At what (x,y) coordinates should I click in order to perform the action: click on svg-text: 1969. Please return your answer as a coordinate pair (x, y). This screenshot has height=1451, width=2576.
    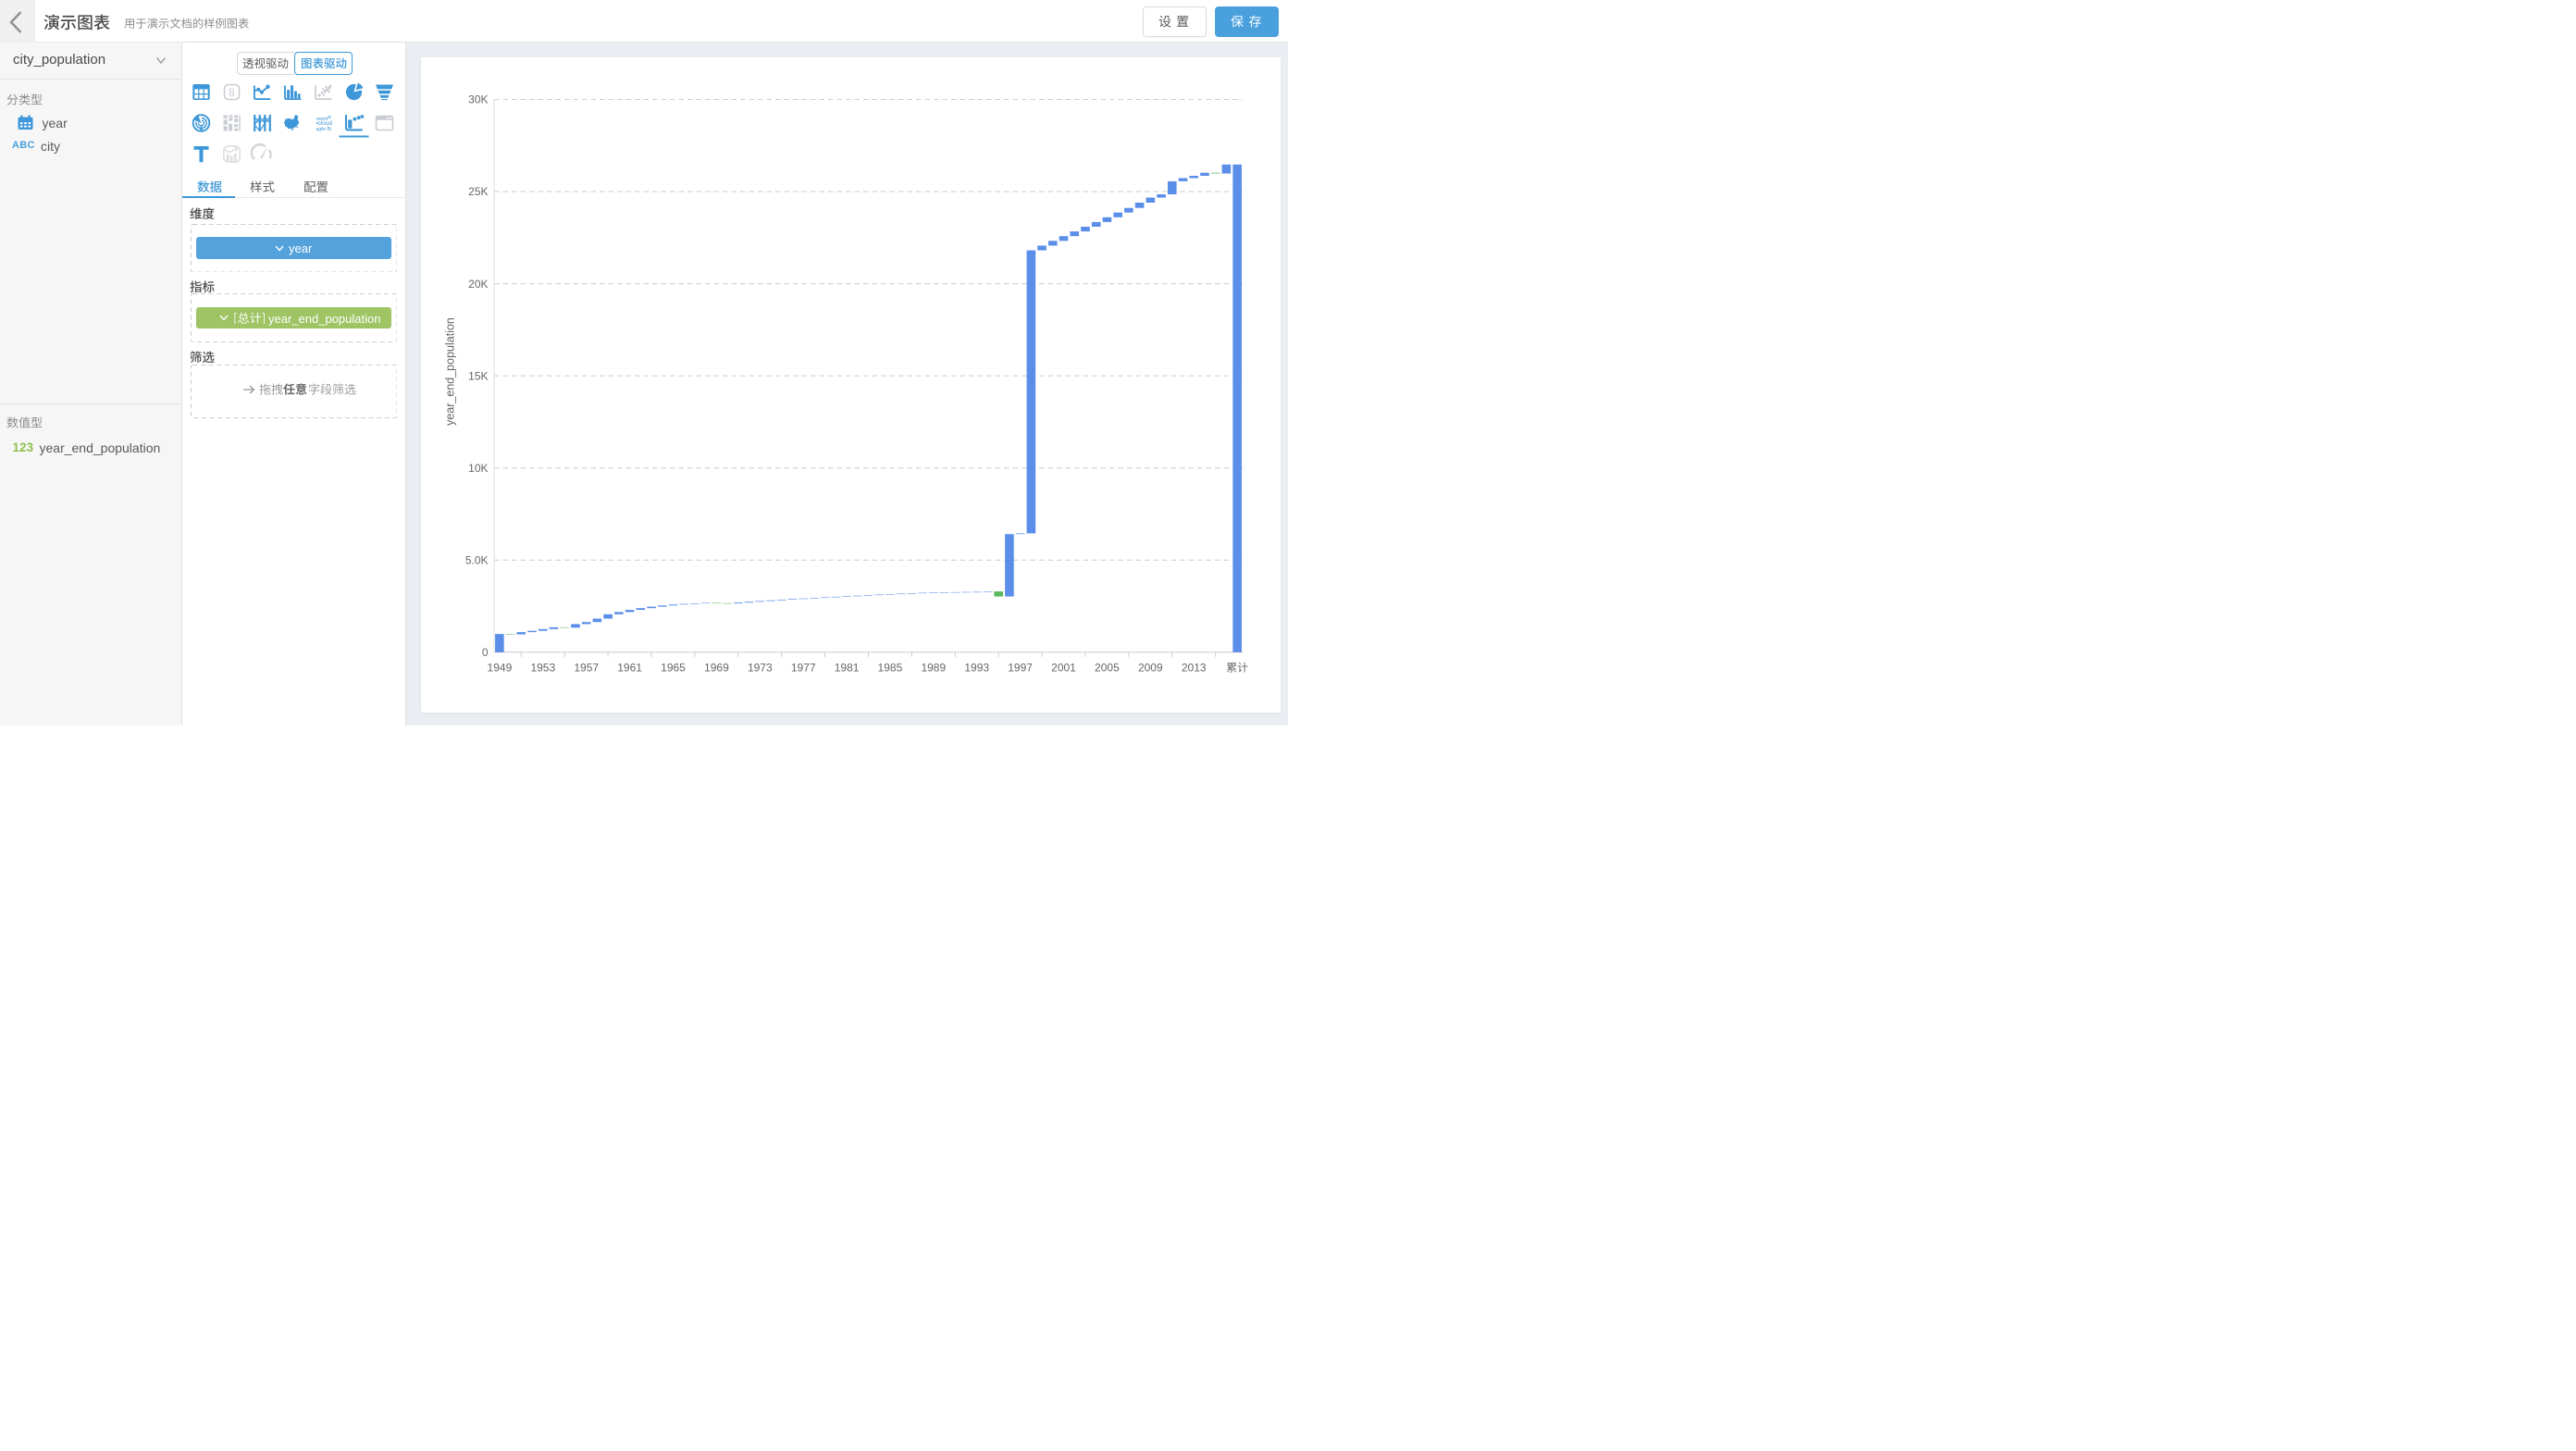
    Looking at the image, I should click on (717, 667).